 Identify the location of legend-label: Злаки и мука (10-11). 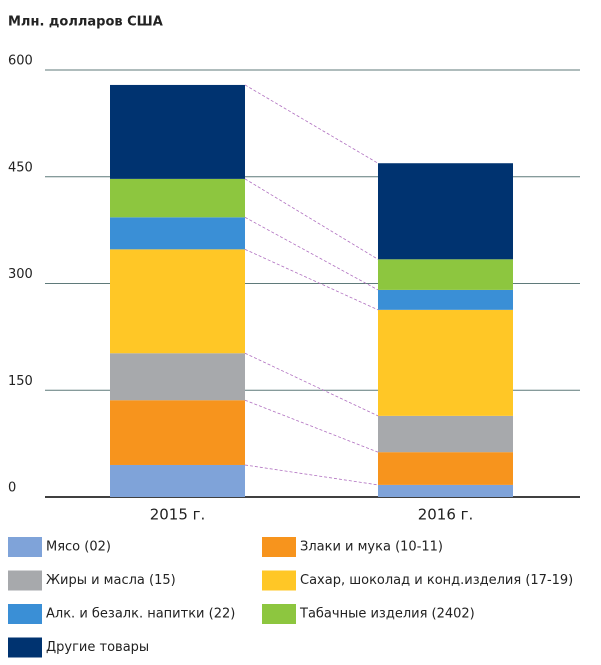
(371, 547).